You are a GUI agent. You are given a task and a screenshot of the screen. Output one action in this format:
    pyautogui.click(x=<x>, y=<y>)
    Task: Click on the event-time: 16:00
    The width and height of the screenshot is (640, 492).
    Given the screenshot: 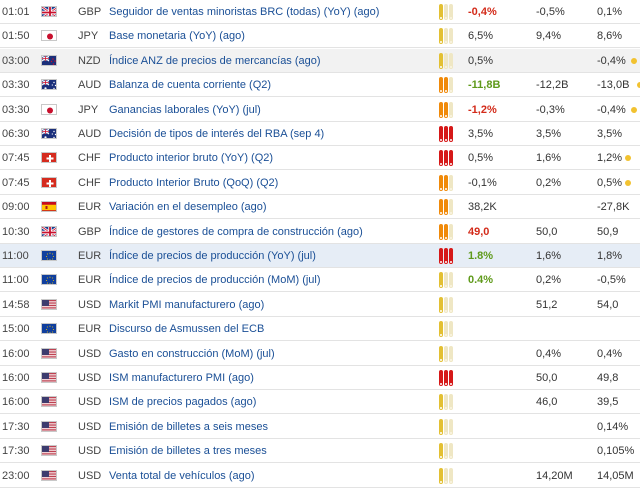 What is the action you would take?
    pyautogui.click(x=16, y=378)
    